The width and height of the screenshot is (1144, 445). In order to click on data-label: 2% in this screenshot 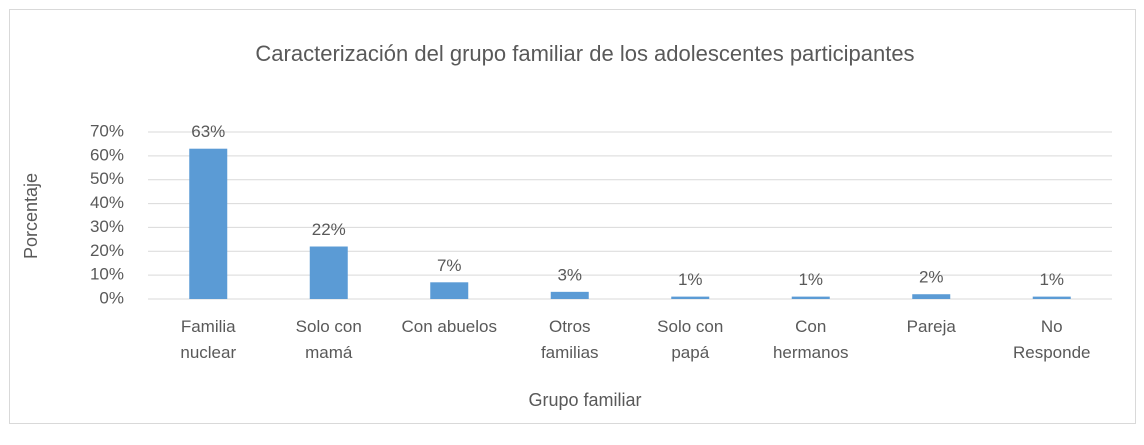, I will do `click(931, 277)`.